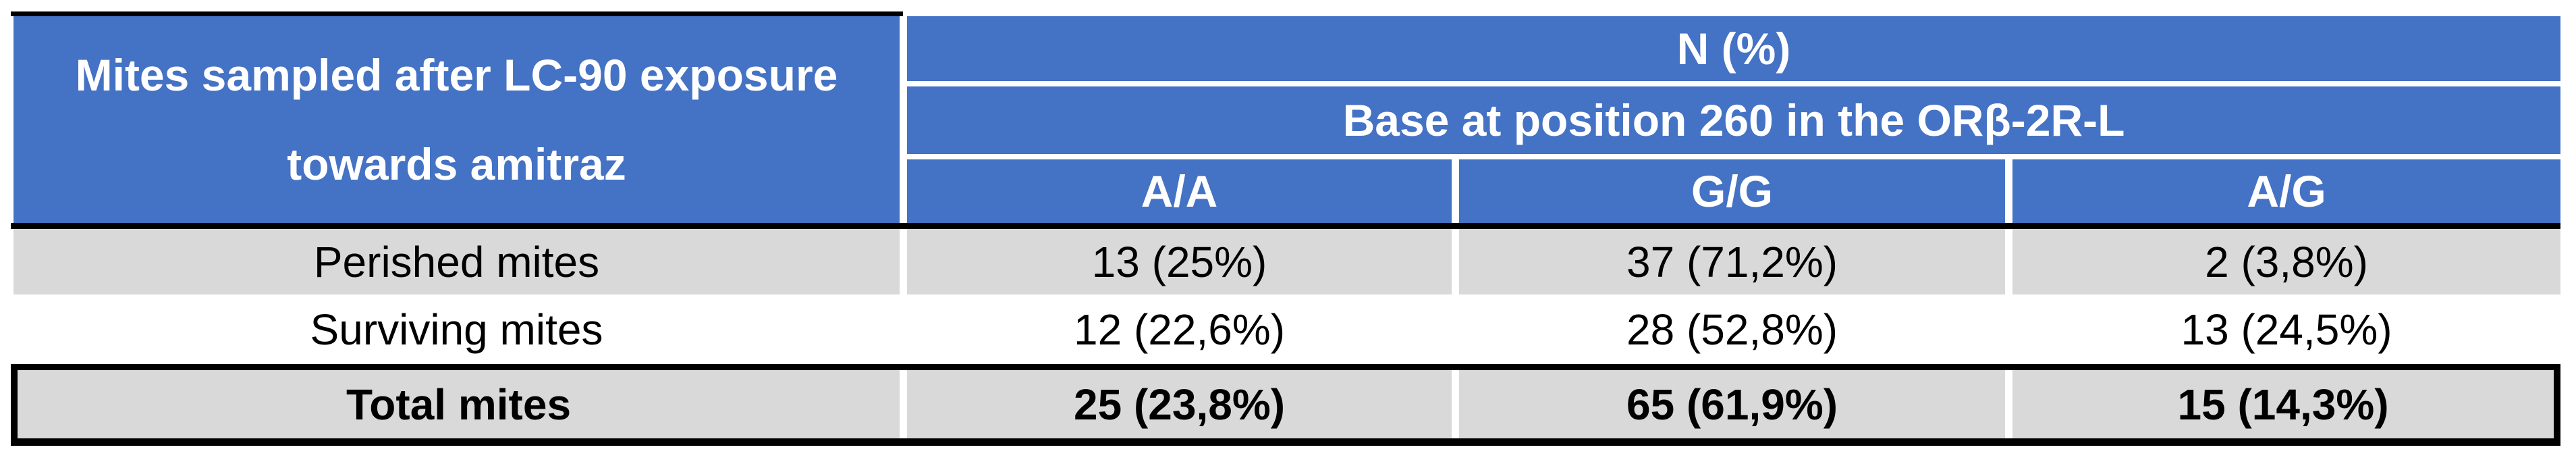 The height and width of the screenshot is (462, 2576). Describe the element at coordinates (1179, 261) in the screenshot. I see `cell-perished-aa: 13 (25%)` at that location.